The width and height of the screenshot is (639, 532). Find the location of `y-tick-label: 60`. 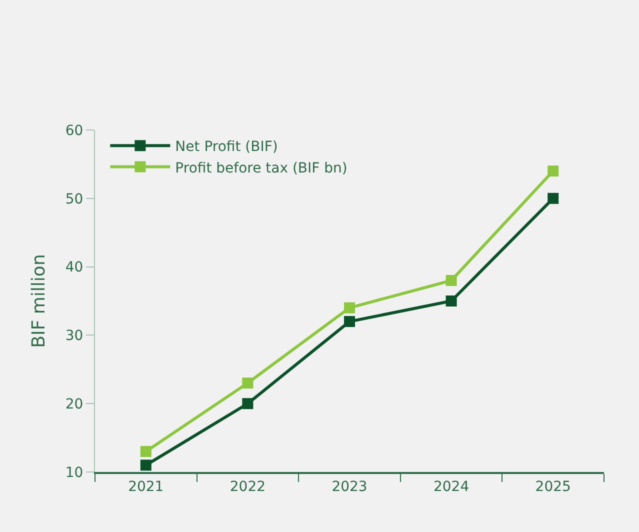

y-tick-label: 60 is located at coordinates (74, 130).